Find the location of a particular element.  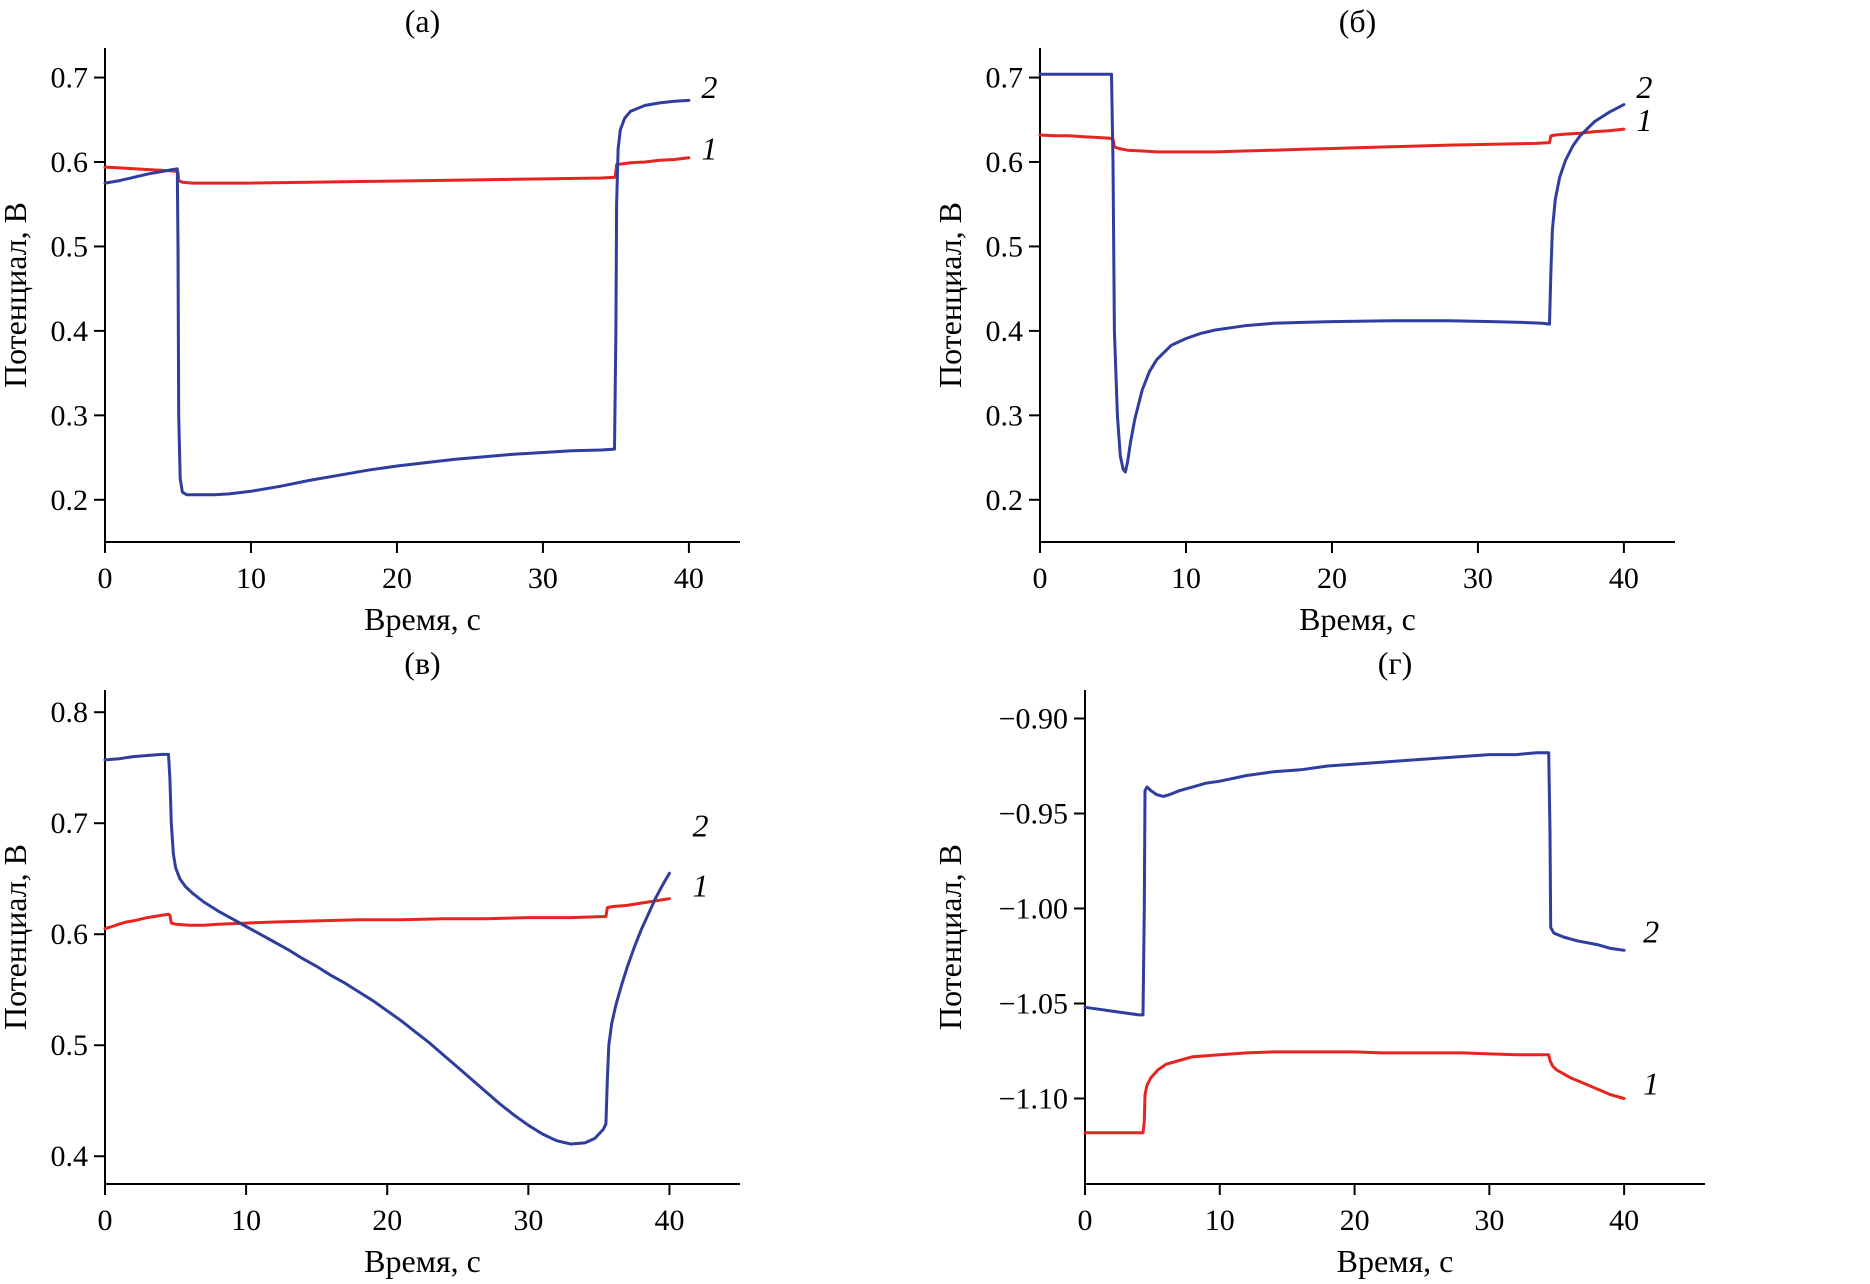

y-tick-label: −0.90 is located at coordinates (1033, 719).